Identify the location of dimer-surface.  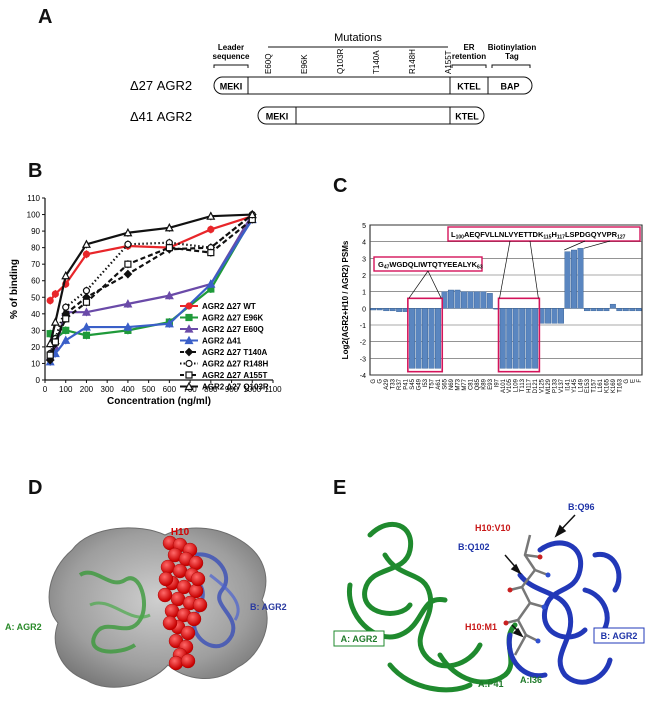
(158, 607).